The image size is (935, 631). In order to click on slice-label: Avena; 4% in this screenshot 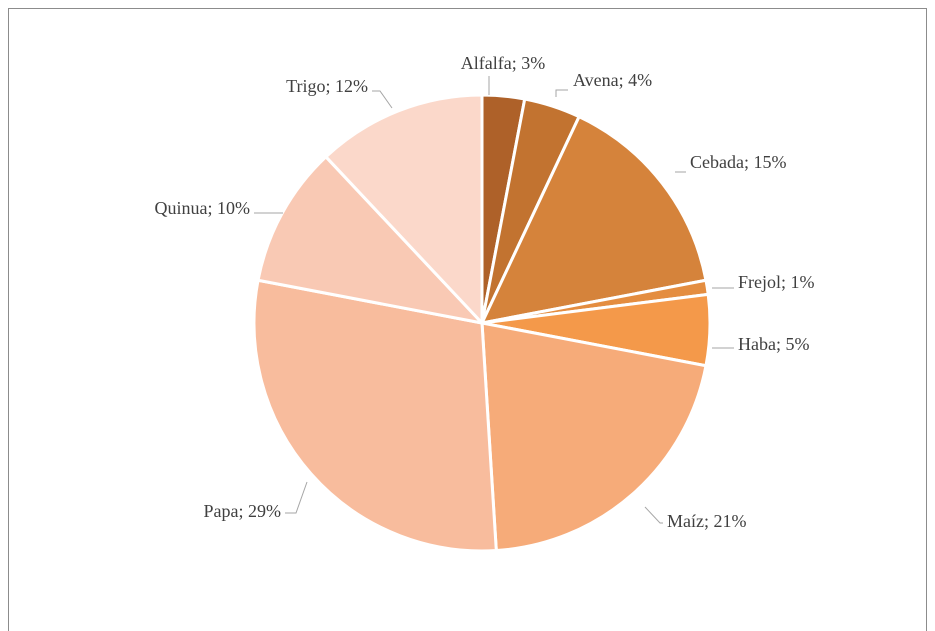, I will do `click(603, 83)`.